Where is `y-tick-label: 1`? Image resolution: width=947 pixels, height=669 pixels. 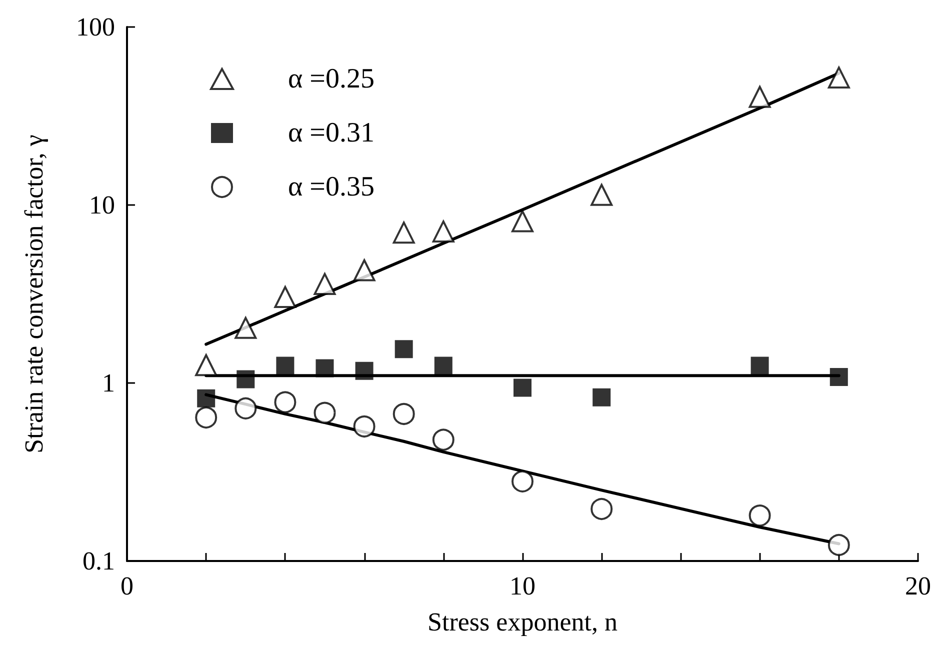 y-tick-label: 1 is located at coordinates (108, 383).